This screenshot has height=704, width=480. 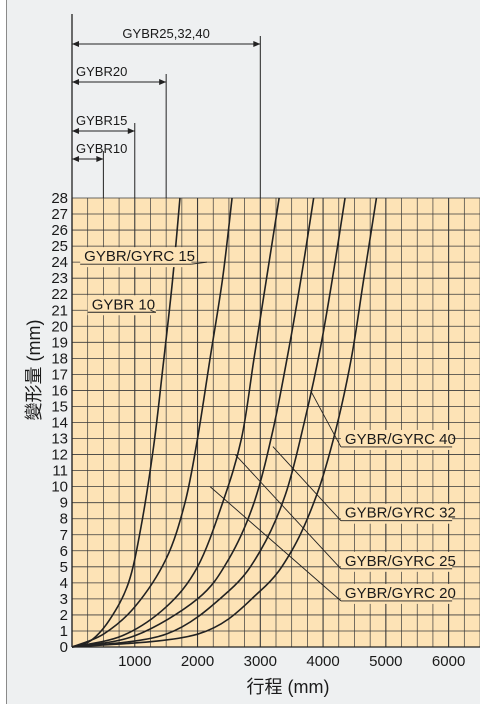 I want to click on y-tick-label: 24, so click(x=59, y=262).